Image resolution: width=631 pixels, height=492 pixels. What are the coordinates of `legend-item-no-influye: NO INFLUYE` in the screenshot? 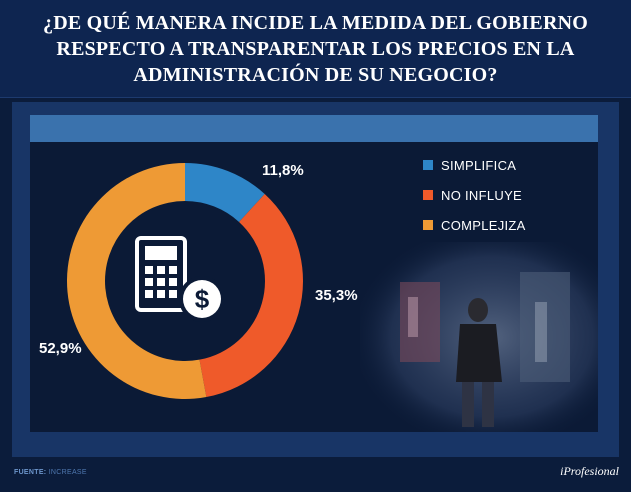 It's located at (474, 195).